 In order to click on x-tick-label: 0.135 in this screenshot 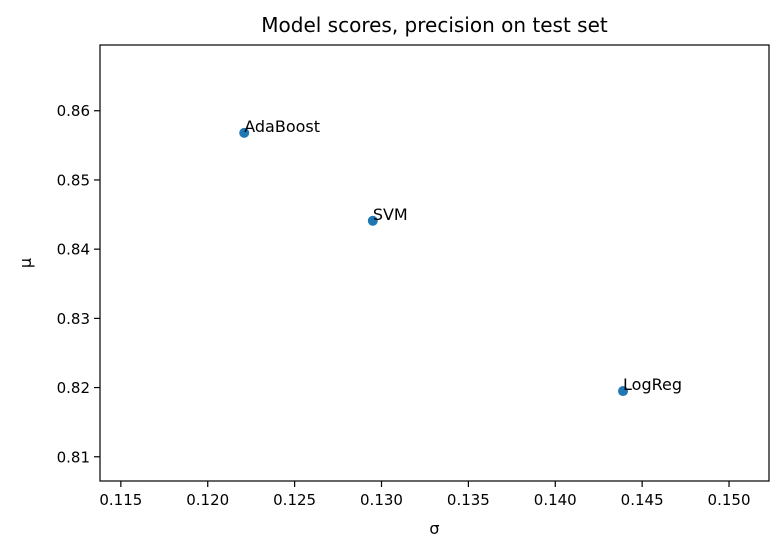, I will do `click(468, 500)`.